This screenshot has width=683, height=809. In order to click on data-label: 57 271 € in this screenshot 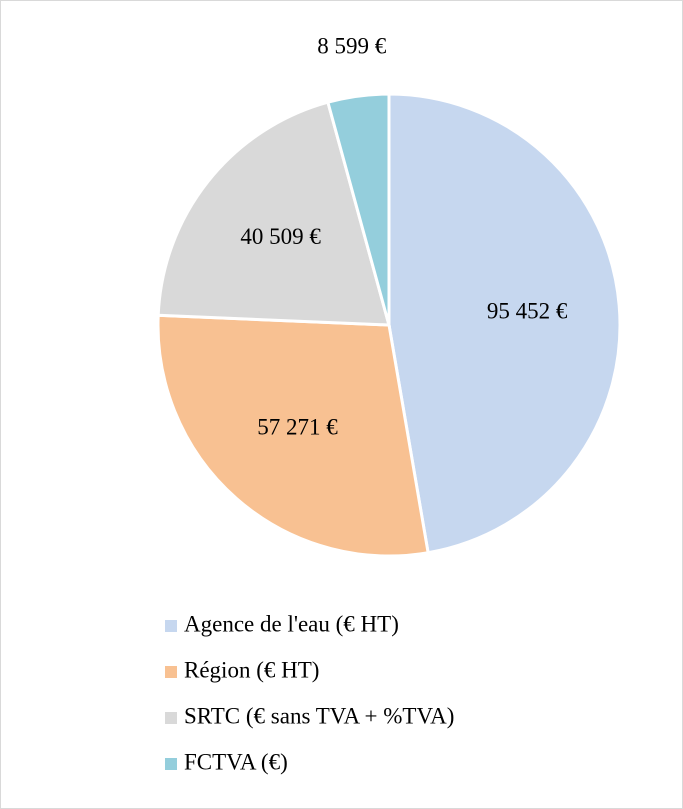, I will do `click(297, 426)`.